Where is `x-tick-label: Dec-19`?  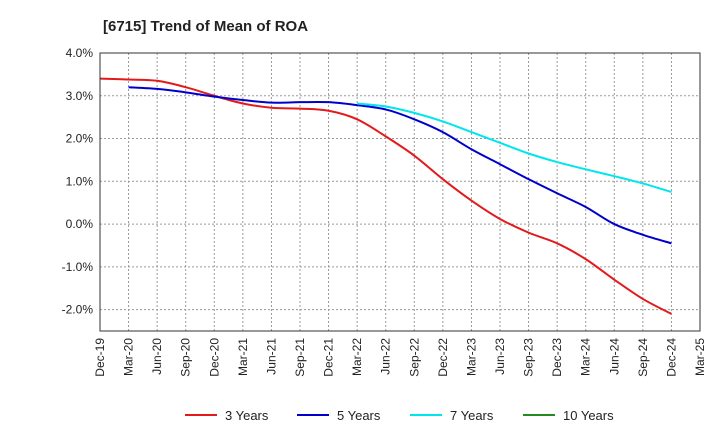
x-tick-label: Dec-19 is located at coordinates (100, 357).